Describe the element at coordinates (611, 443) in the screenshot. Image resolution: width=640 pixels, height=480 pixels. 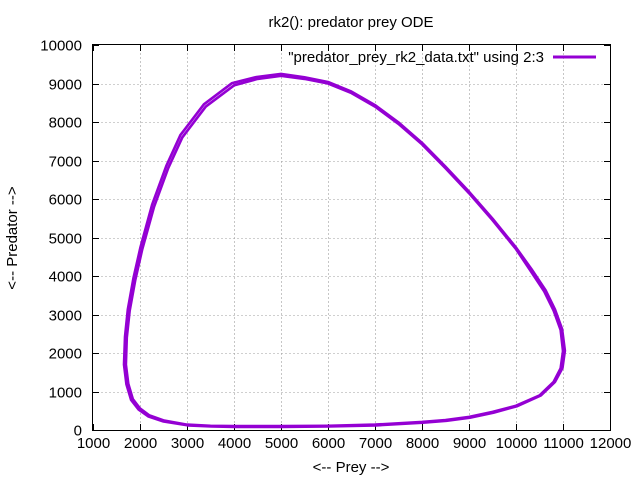
I see `x-tick-label: 12000` at that location.